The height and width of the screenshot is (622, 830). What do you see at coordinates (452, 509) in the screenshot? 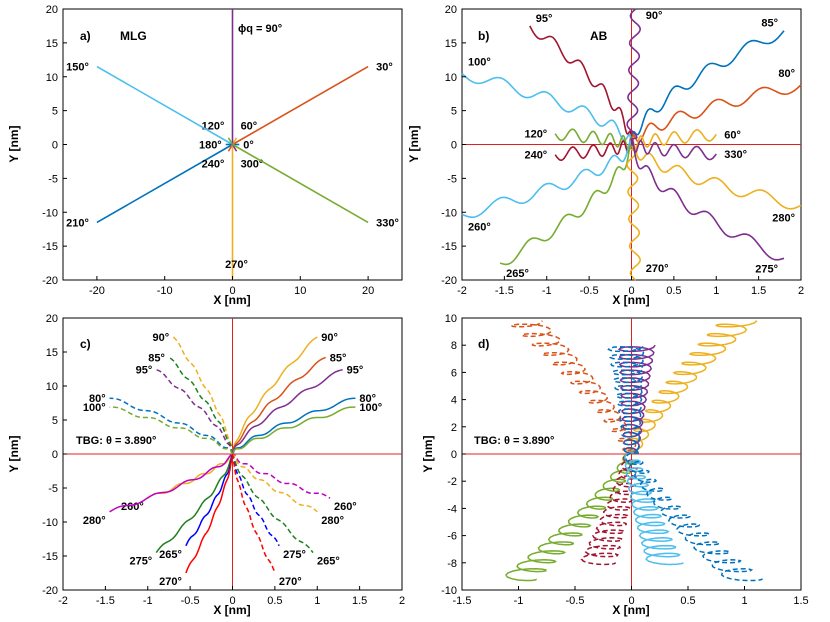
I see `y-tick-label: -4` at bounding box center [452, 509].